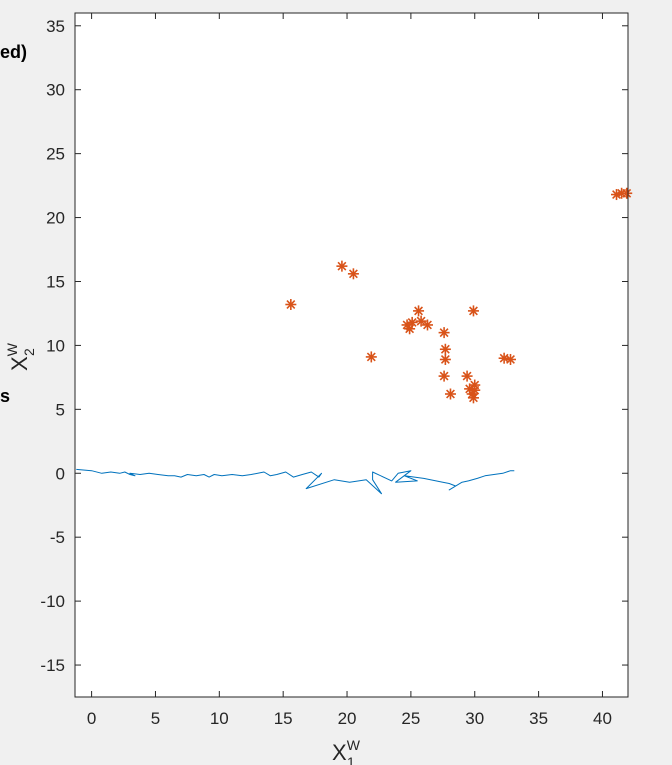 This screenshot has height=765, width=672. Describe the element at coordinates (474, 718) in the screenshot. I see `x-tick-label: 30` at that location.